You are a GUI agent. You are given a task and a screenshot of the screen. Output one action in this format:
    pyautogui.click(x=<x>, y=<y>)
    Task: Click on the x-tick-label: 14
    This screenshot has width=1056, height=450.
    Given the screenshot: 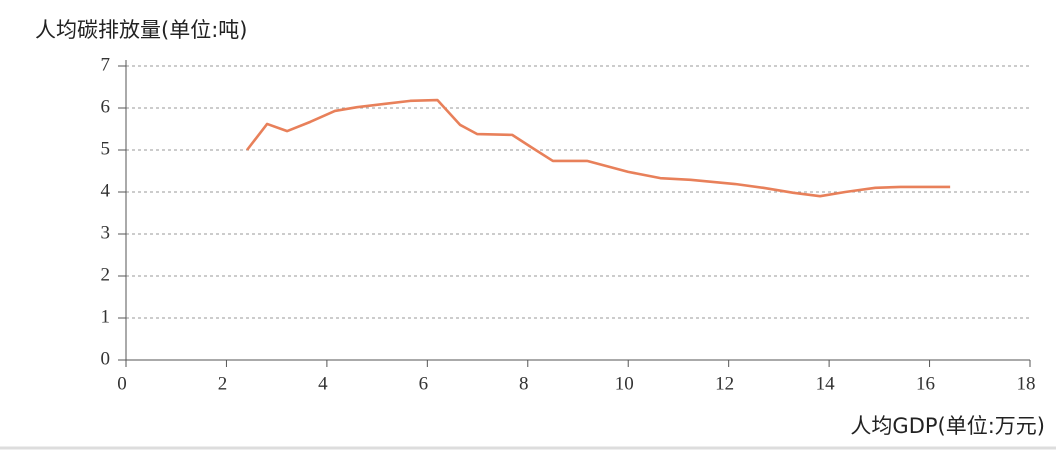 What is the action you would take?
    pyautogui.click(x=826, y=383)
    